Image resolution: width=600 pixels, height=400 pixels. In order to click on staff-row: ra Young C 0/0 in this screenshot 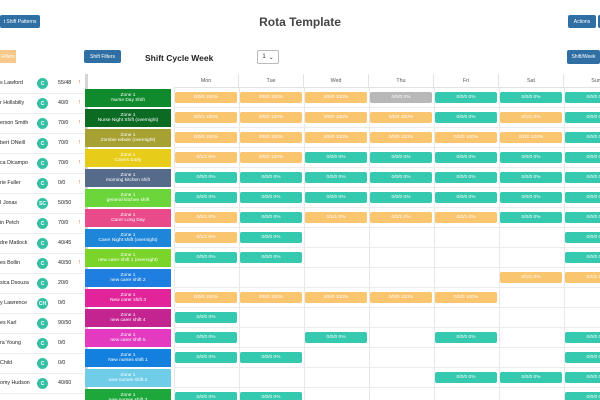, I will do `click(42, 344)`.